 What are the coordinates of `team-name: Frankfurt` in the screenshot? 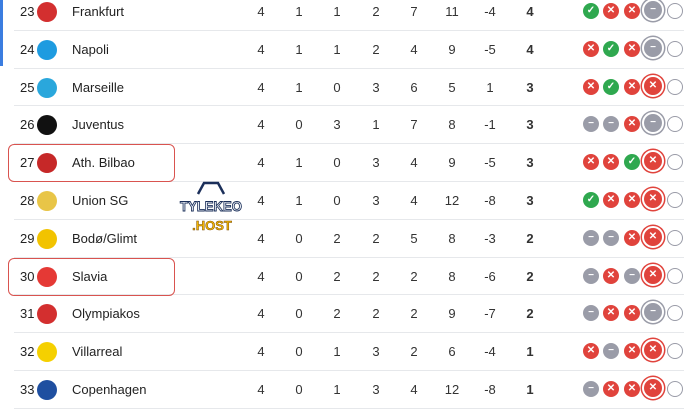 It's located at (98, 11).